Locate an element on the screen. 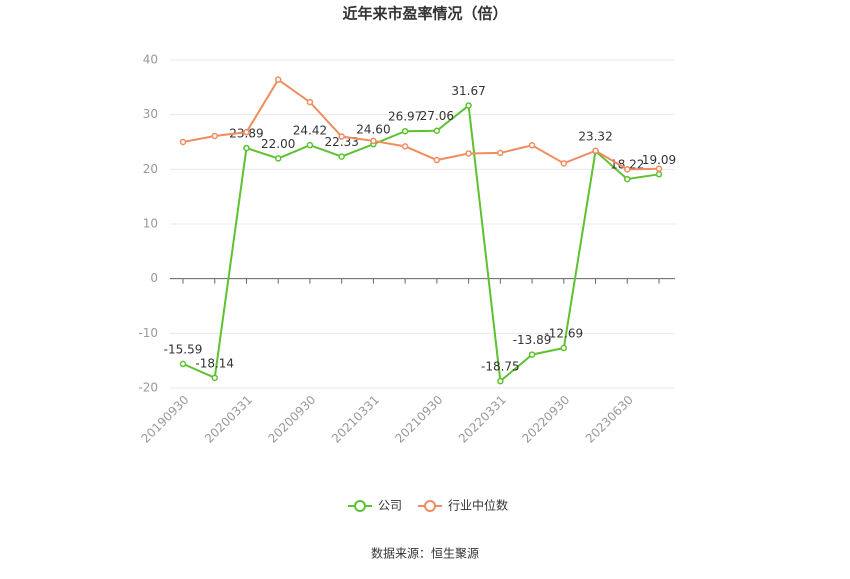  data-label: 26.97 is located at coordinates (405, 117).